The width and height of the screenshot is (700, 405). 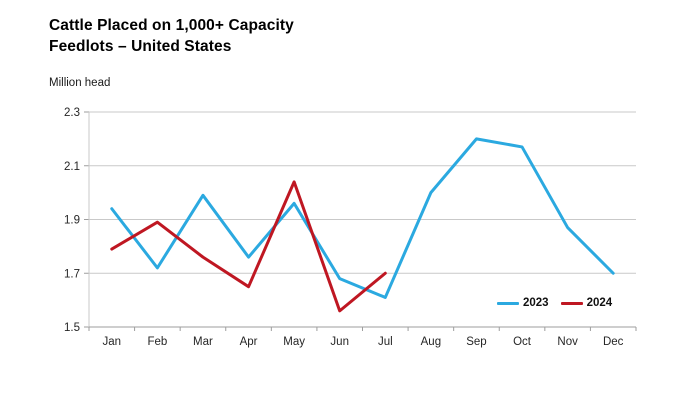 What do you see at coordinates (157, 342) in the screenshot?
I see `x-tick-label-Feb: Feb` at bounding box center [157, 342].